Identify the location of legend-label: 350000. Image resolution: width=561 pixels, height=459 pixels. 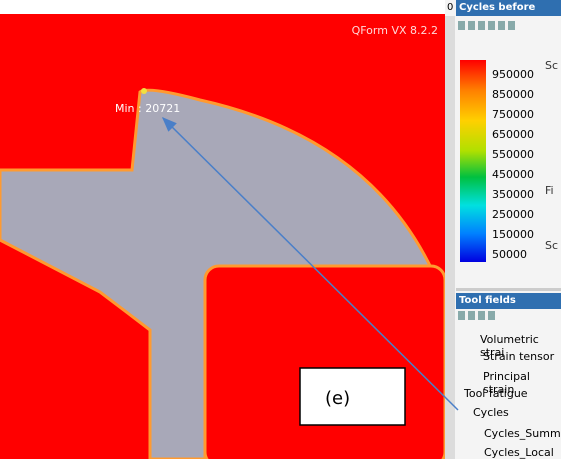
(513, 194).